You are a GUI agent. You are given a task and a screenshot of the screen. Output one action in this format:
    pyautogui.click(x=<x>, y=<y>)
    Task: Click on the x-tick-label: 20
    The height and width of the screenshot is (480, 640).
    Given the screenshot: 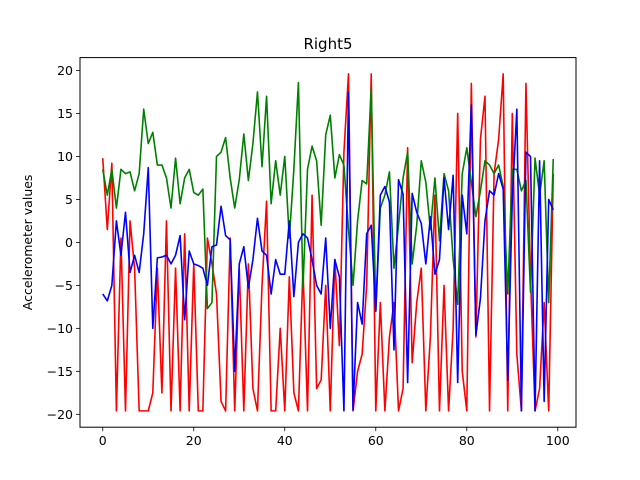 What is the action you would take?
    pyautogui.click(x=194, y=440)
    